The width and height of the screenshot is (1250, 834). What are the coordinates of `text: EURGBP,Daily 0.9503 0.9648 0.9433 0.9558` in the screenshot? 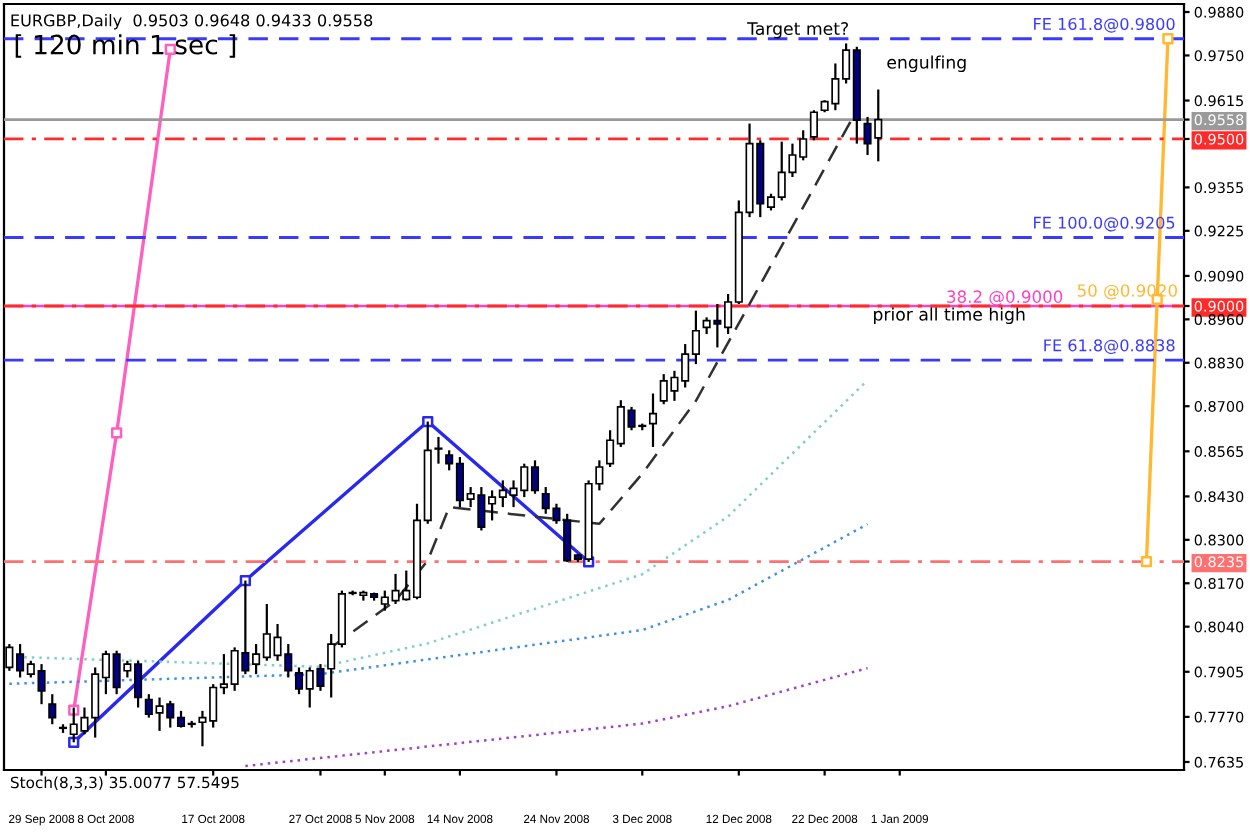 It's located at (192, 21).